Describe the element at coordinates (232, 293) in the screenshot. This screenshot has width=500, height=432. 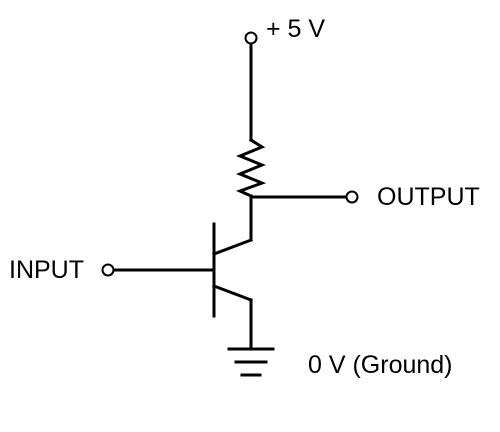
I see `transistor-emitter-lead` at that location.